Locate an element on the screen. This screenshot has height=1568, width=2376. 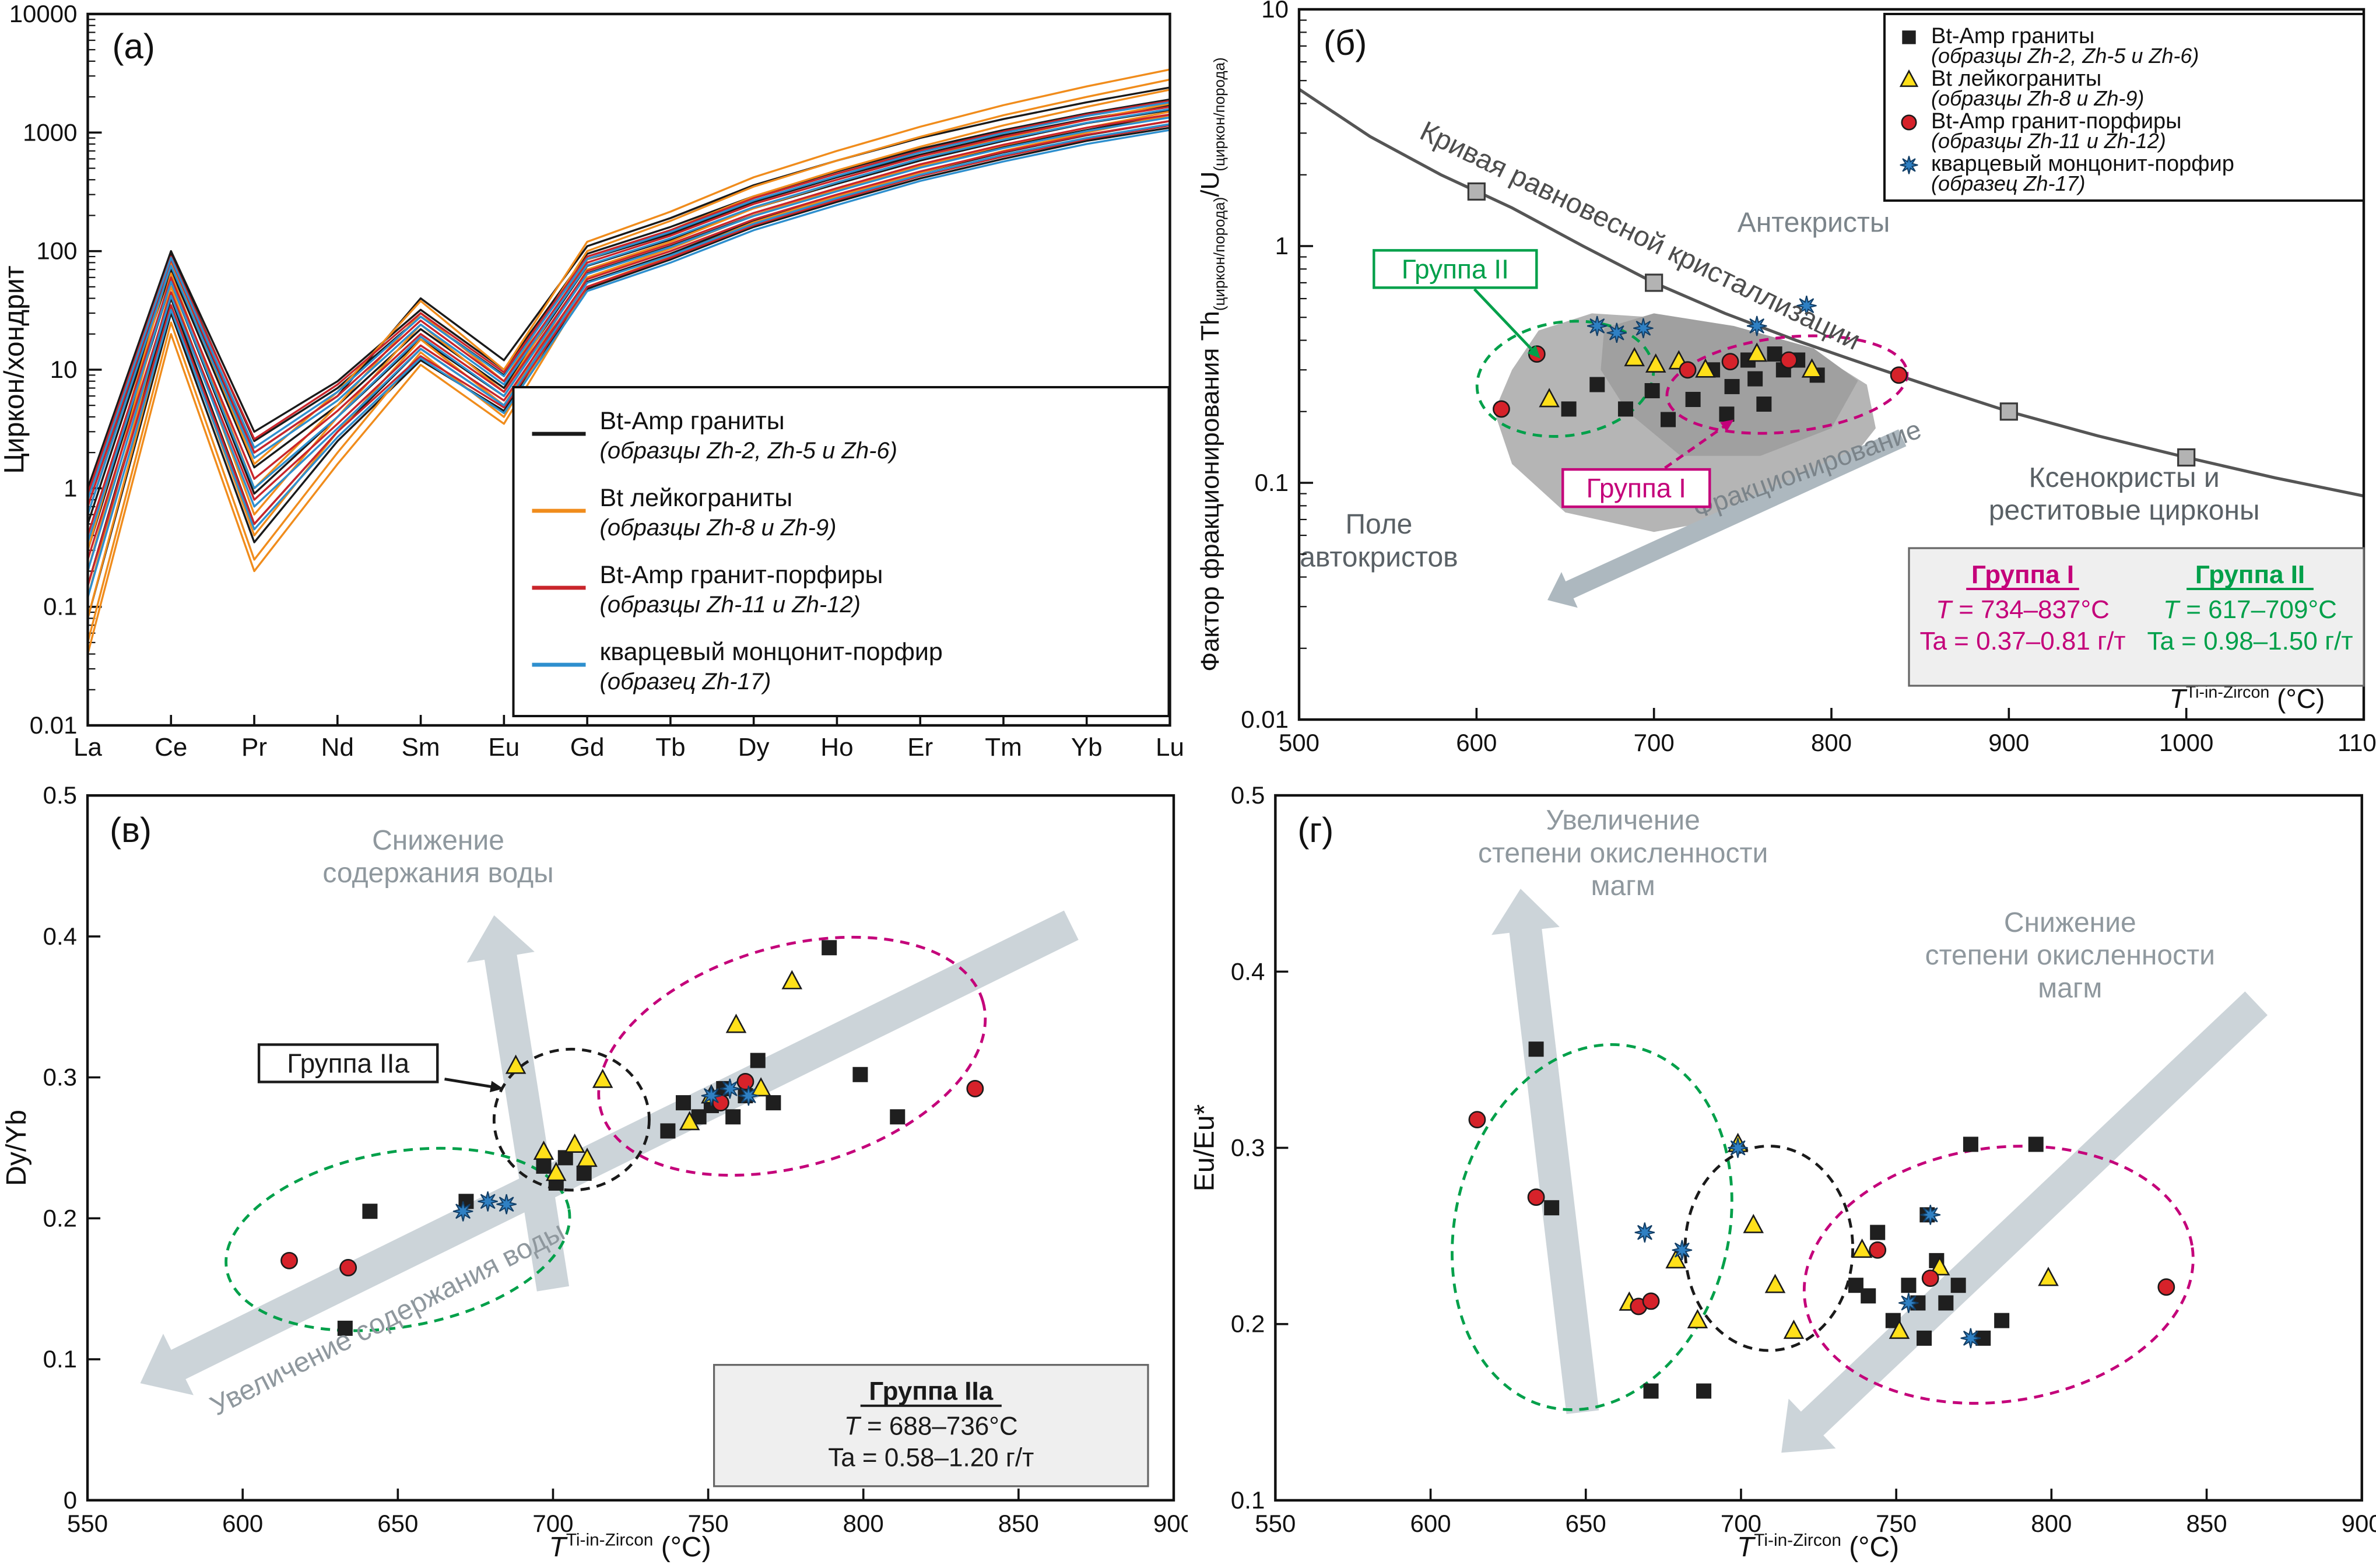
svg-text: Ксенокристы и is located at coordinates (2124, 477).